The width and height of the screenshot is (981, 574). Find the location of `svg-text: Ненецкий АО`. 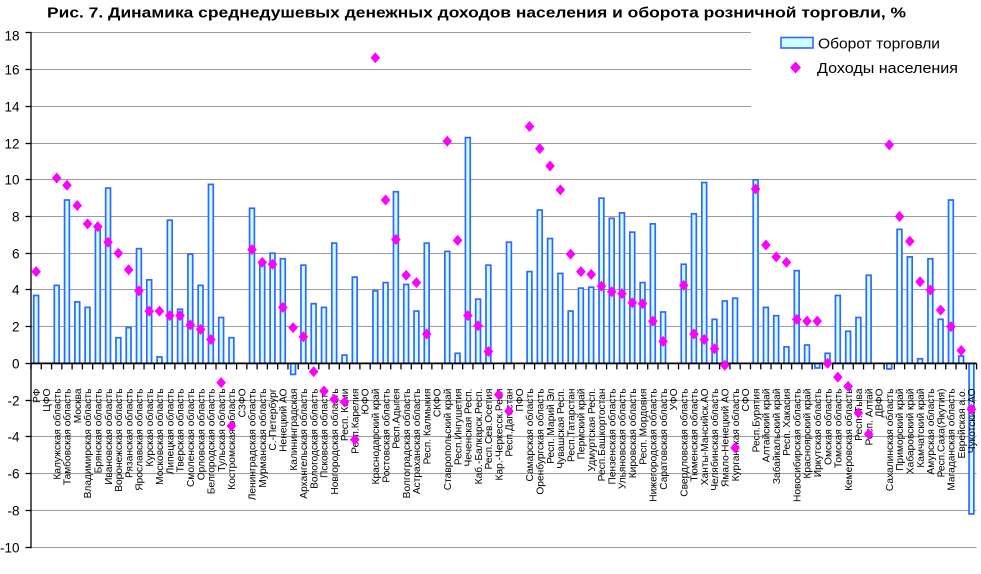

svg-text: Ненецкий АО is located at coordinates (284, 419).